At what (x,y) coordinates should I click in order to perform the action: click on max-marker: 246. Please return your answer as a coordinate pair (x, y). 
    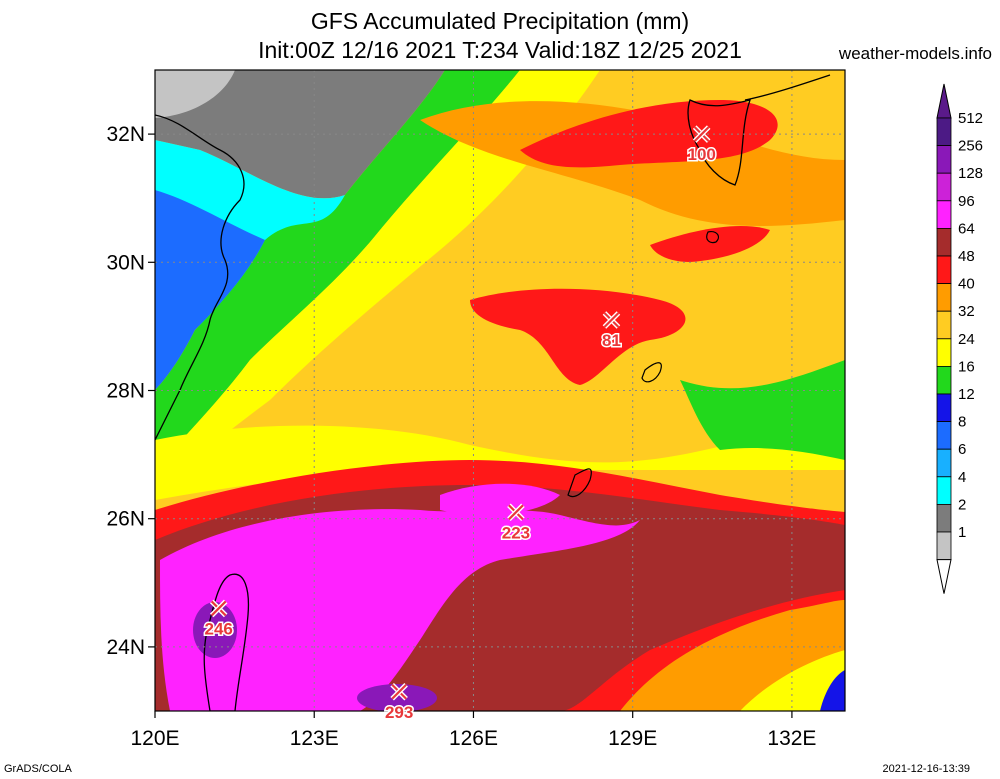
    Looking at the image, I should click on (218, 619).